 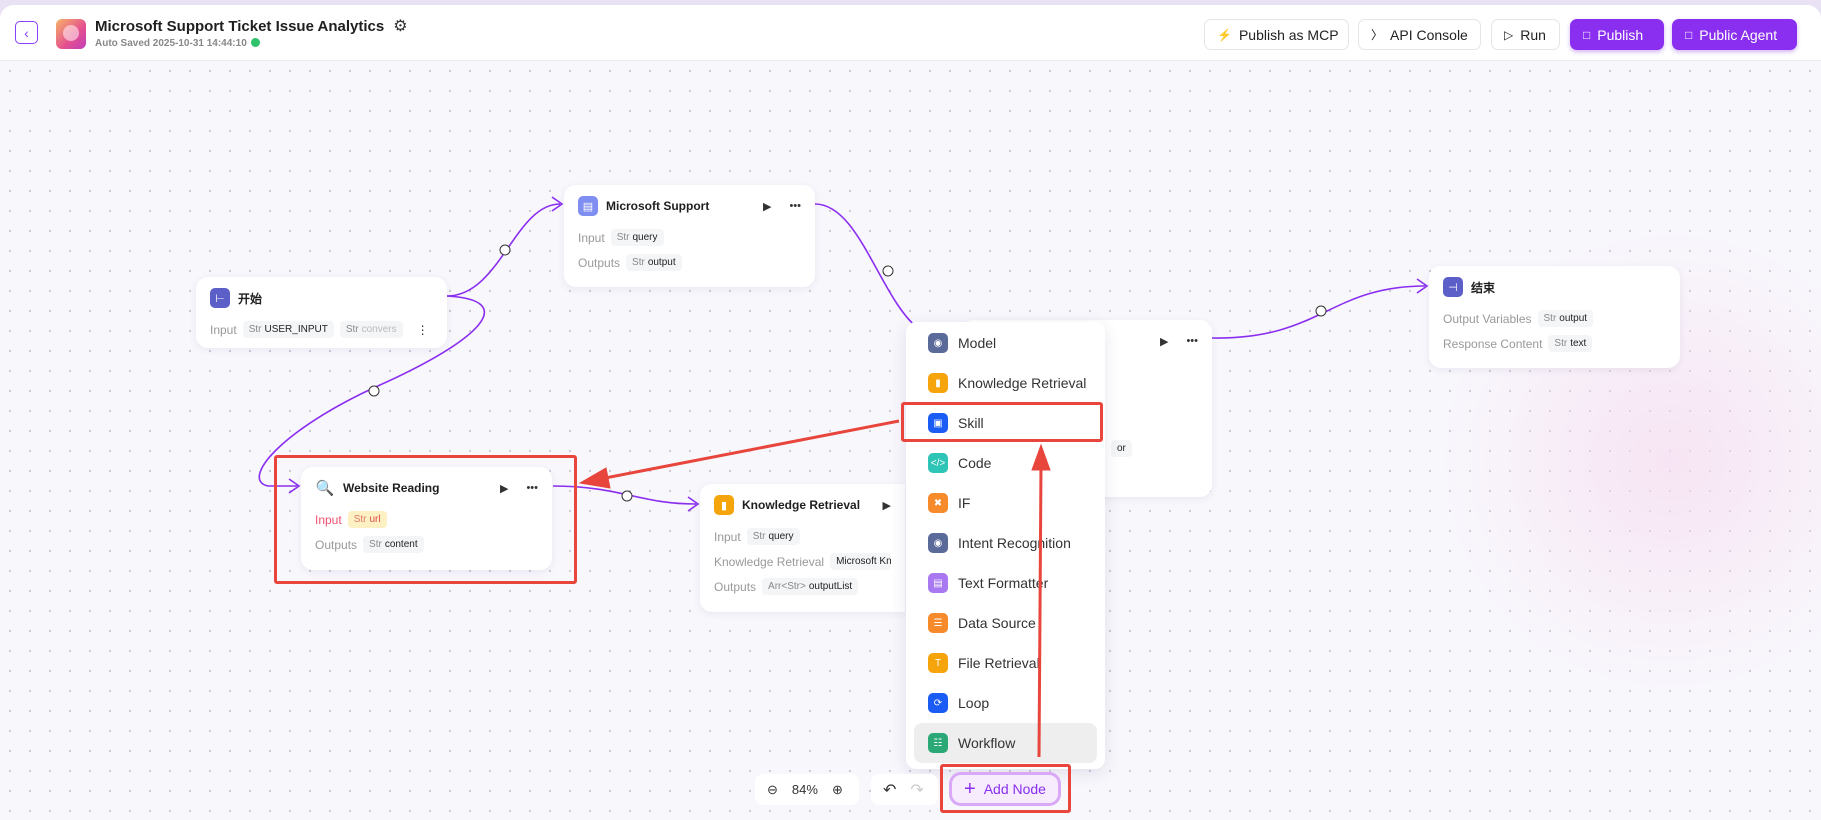 I want to click on menu-item-if: ✖ IF, so click(x=1005, y=503).